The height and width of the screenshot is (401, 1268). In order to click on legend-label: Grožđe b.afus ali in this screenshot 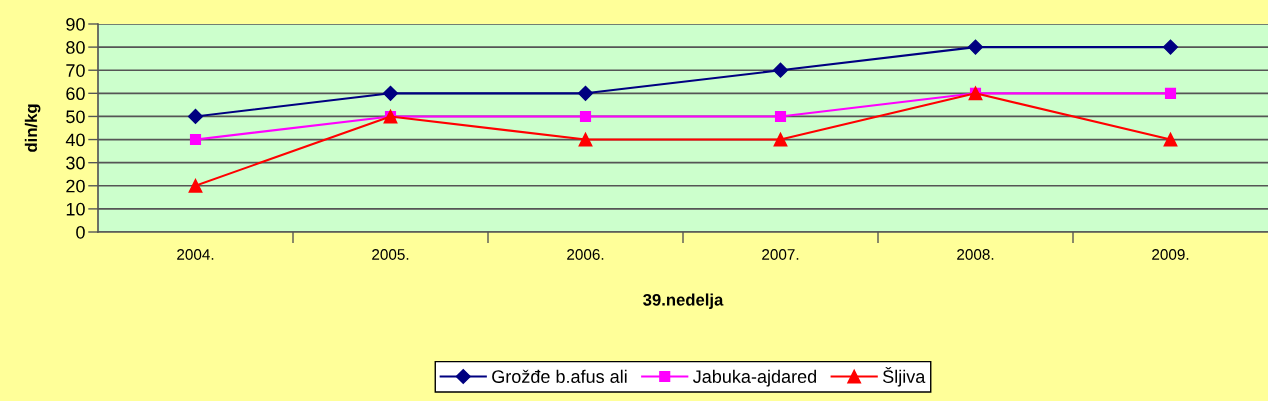, I will do `click(559, 376)`.